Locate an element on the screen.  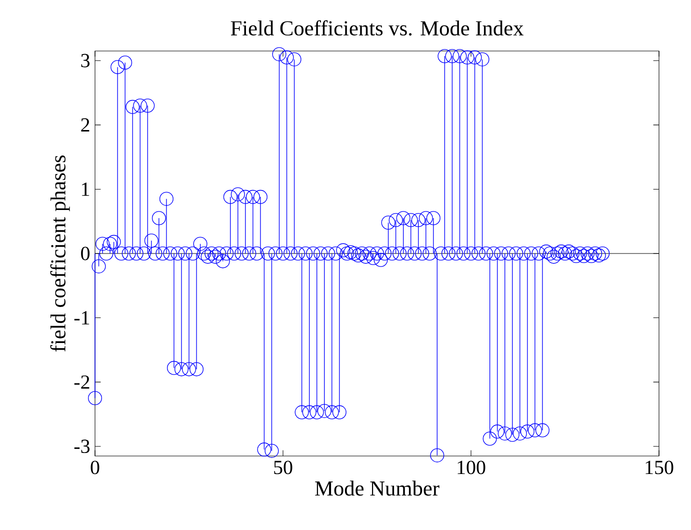
y-axis-title: field coefficient phases is located at coordinates (60, 254).